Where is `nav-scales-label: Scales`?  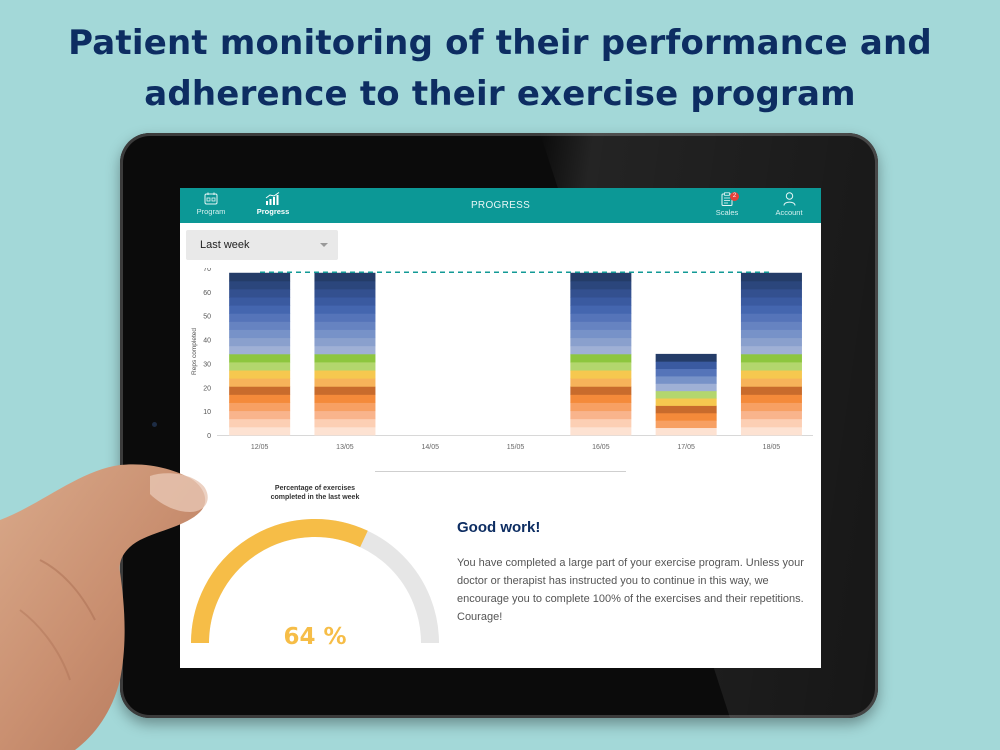
nav-scales-label: Scales is located at coordinates (727, 212).